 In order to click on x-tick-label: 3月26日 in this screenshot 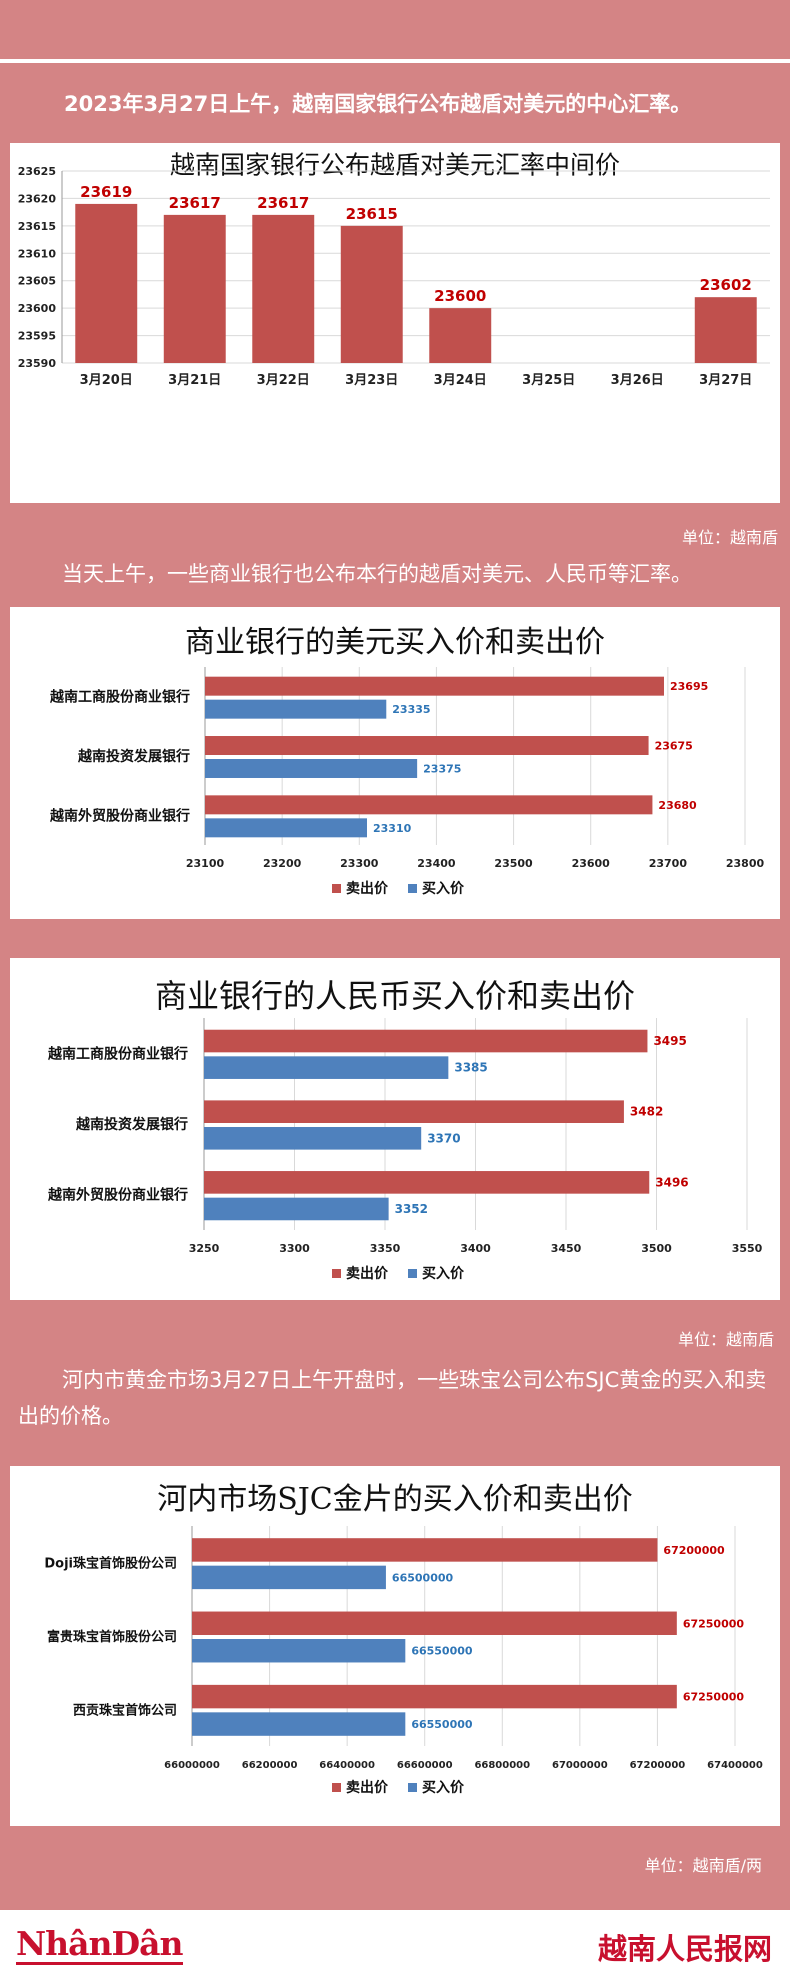, I will do `click(637, 380)`.